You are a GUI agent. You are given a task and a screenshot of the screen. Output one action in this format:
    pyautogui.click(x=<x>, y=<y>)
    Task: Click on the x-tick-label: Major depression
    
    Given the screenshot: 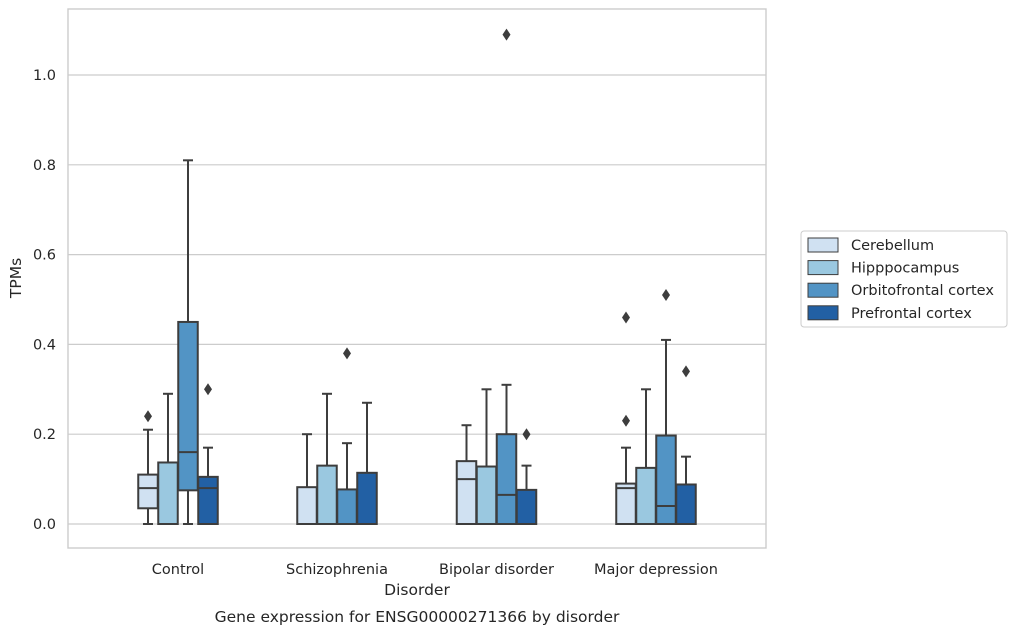 What is the action you would take?
    pyautogui.click(x=656, y=570)
    